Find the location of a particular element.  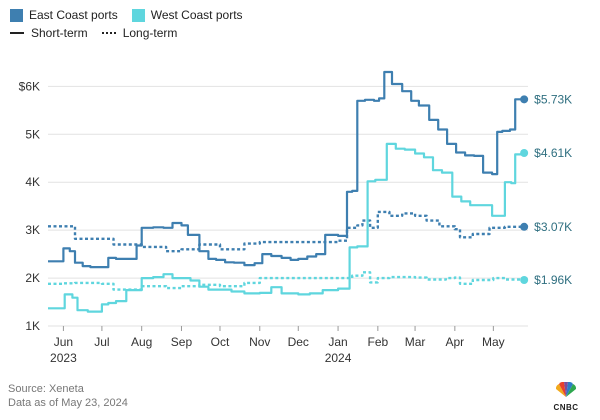

x-tick-label: Sep is located at coordinates (182, 342).